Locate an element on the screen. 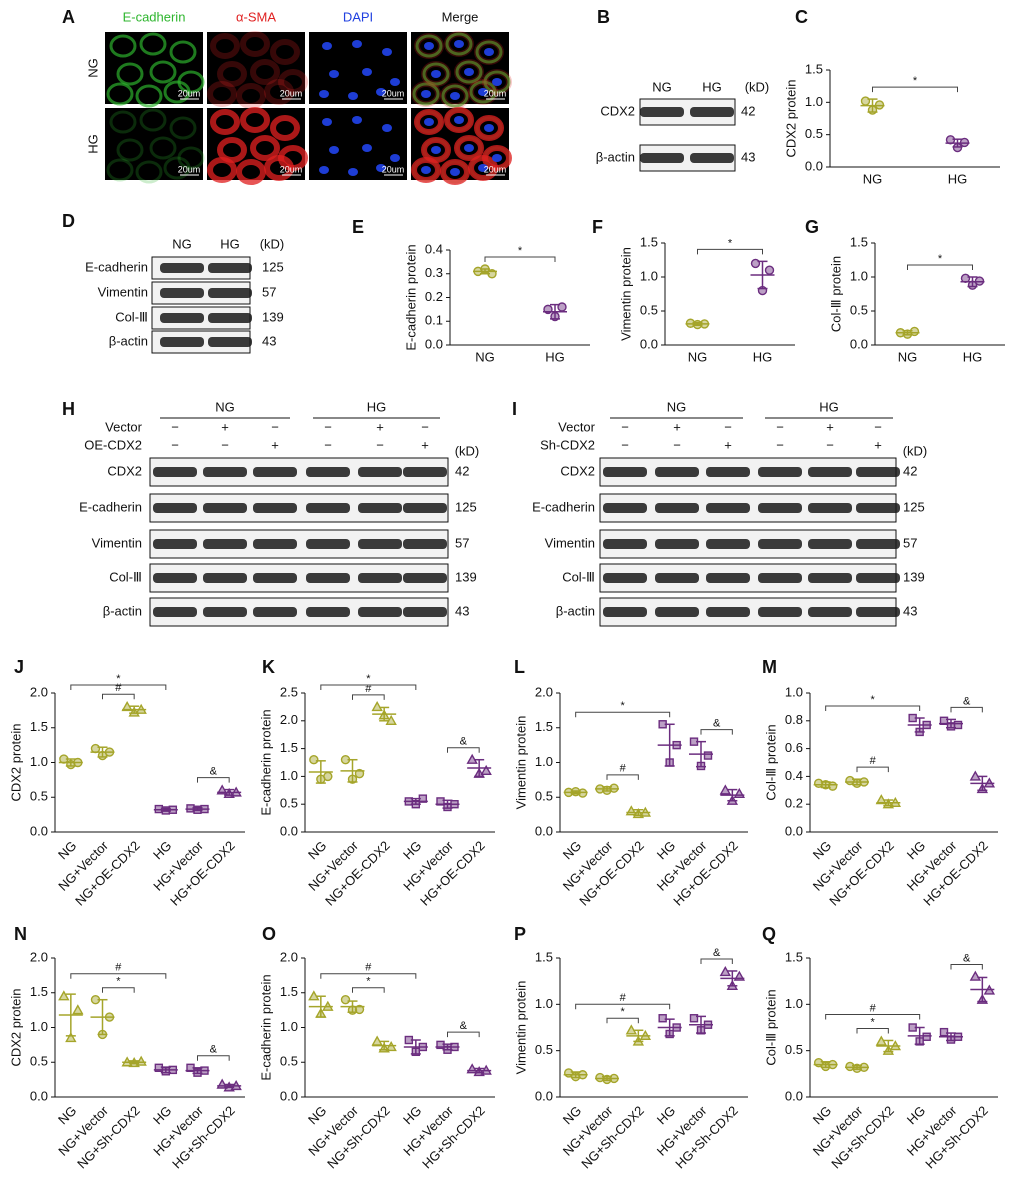  panel-letter: K is located at coordinates (268, 667).